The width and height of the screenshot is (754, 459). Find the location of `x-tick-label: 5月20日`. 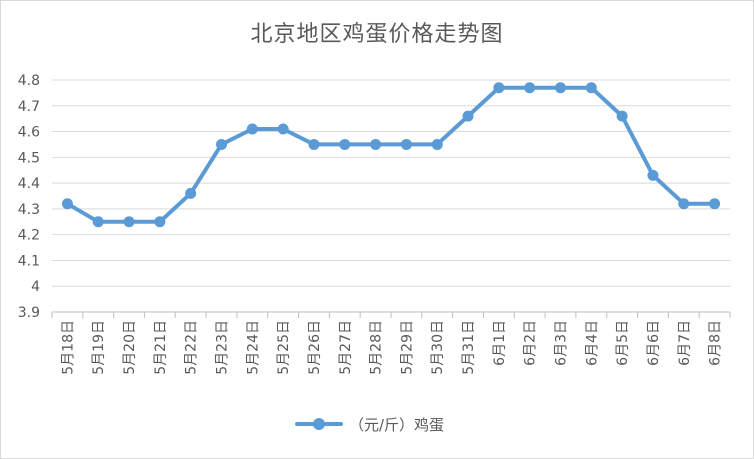

x-tick-label: 5月20日 is located at coordinates (130, 347).